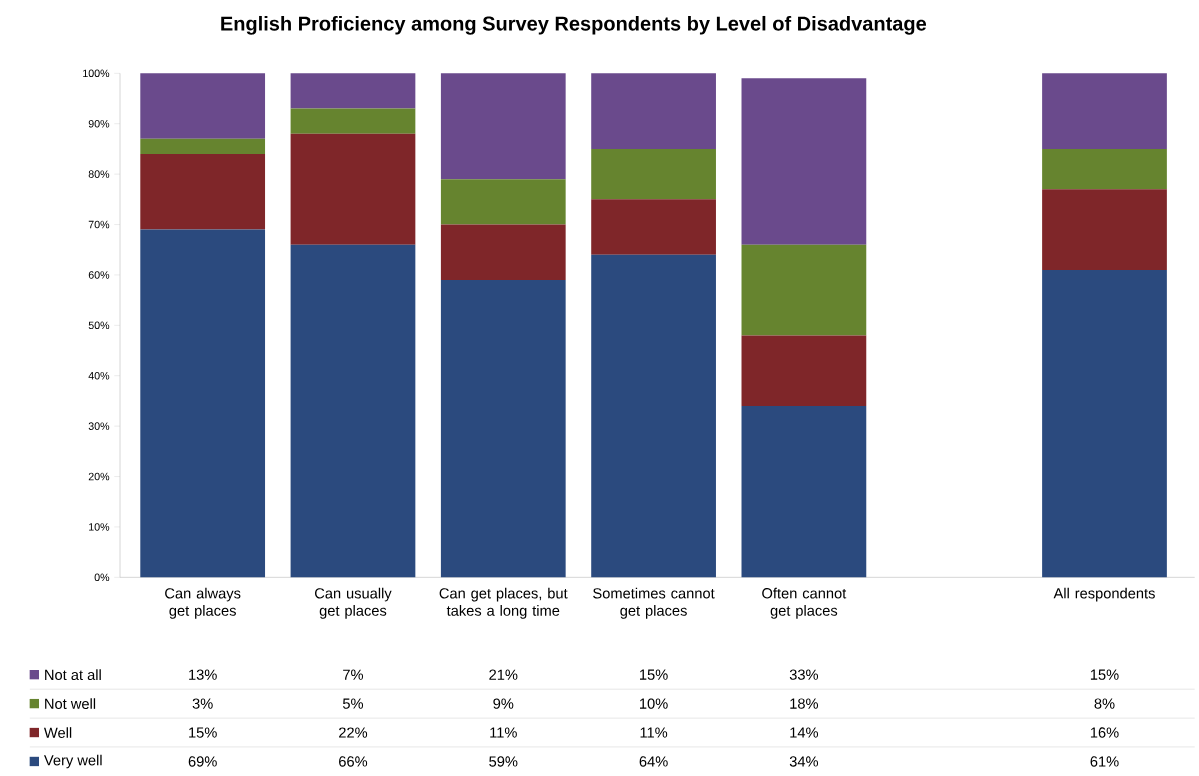 Image resolution: width=1199 pixels, height=776 pixels. What do you see at coordinates (1104, 594) in the screenshot?
I see `x-tick-label: All respondents` at bounding box center [1104, 594].